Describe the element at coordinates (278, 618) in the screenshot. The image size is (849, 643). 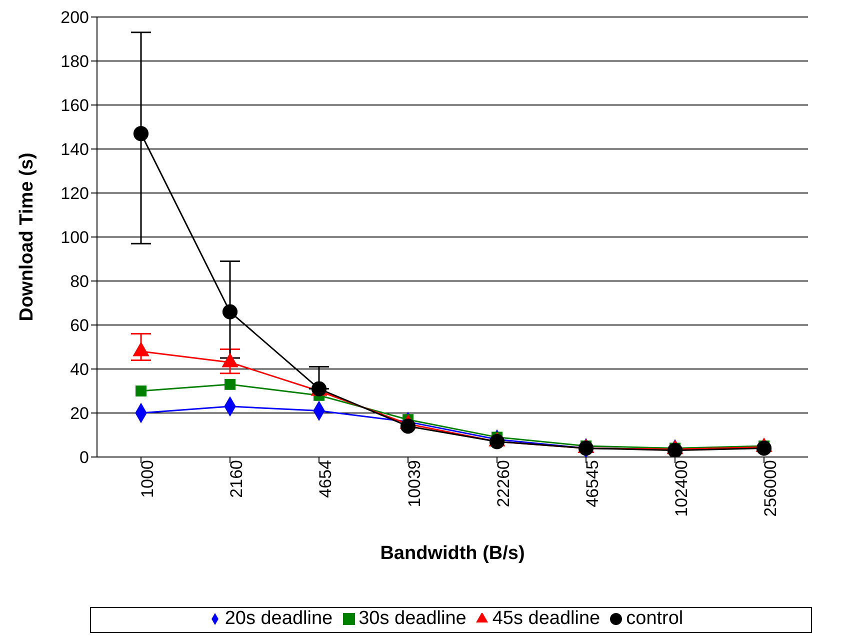
I see `legend-label: 20s deadline` at that location.